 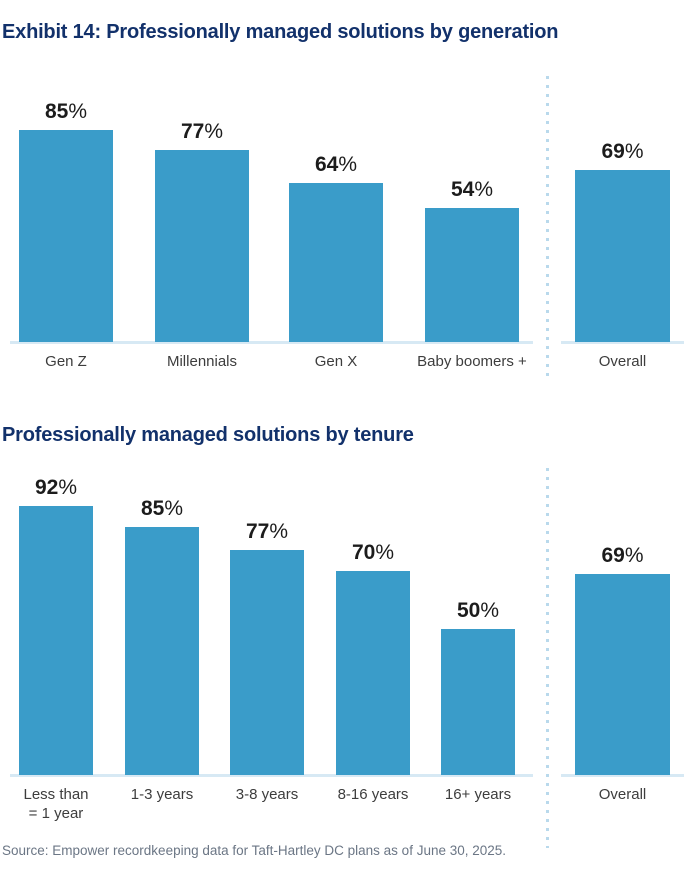 What do you see at coordinates (462, 189) in the screenshot?
I see `value-number: 54` at bounding box center [462, 189].